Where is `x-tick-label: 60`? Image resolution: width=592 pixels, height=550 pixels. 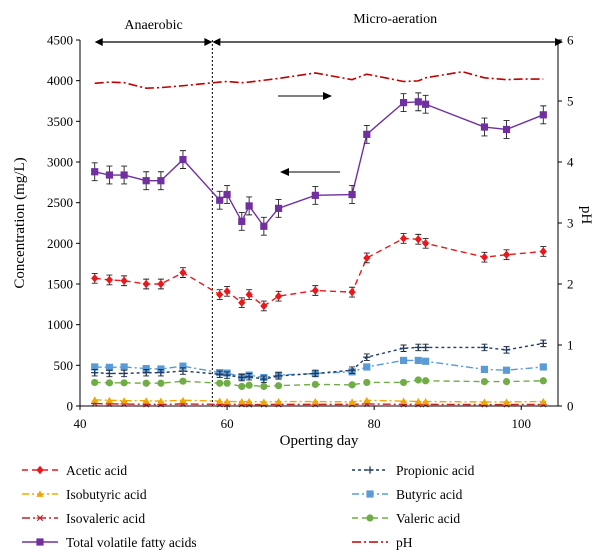 x-tick-label: 60 is located at coordinates (227, 423).